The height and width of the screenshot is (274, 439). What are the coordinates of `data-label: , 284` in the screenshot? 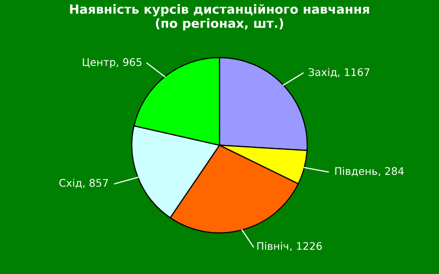 It's located at (391, 171).